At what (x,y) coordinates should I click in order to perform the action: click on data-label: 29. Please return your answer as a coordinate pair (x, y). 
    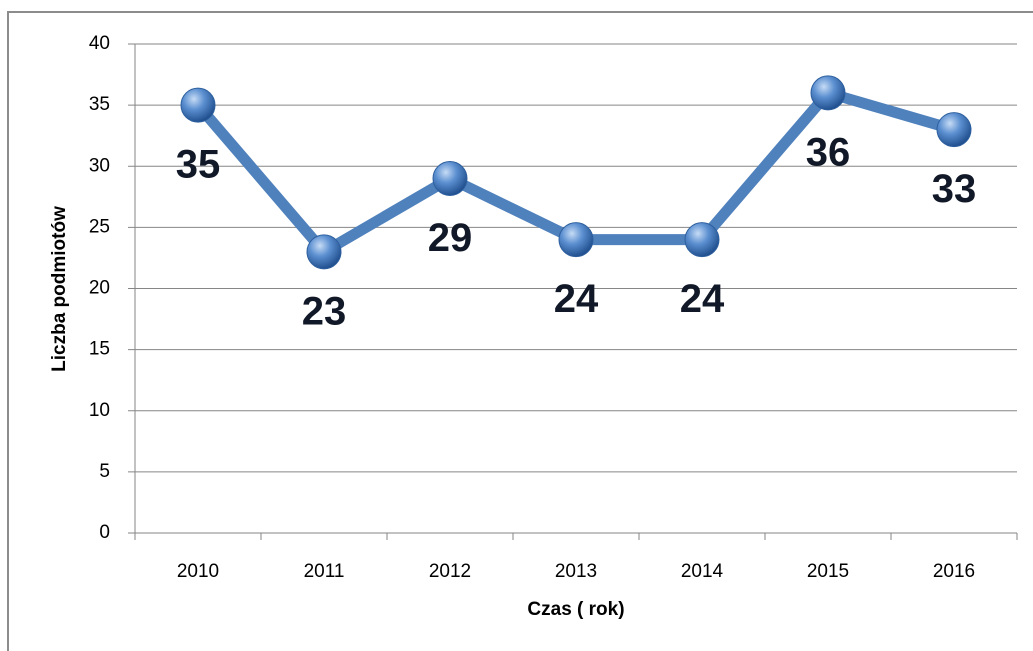
    Looking at the image, I should click on (450, 238).